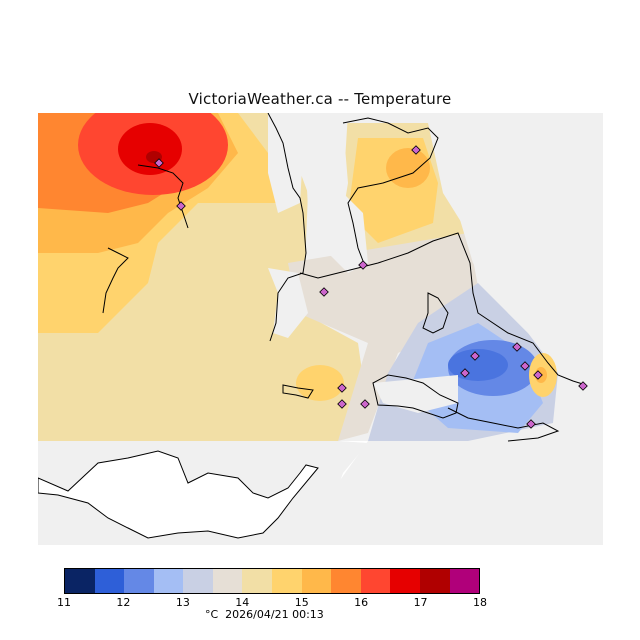 The height and width of the screenshot is (640, 640). What do you see at coordinates (272, 604) in the screenshot?
I see `legend-ticks: 11 12 13 14 15 16 17 18` at bounding box center [272, 604].